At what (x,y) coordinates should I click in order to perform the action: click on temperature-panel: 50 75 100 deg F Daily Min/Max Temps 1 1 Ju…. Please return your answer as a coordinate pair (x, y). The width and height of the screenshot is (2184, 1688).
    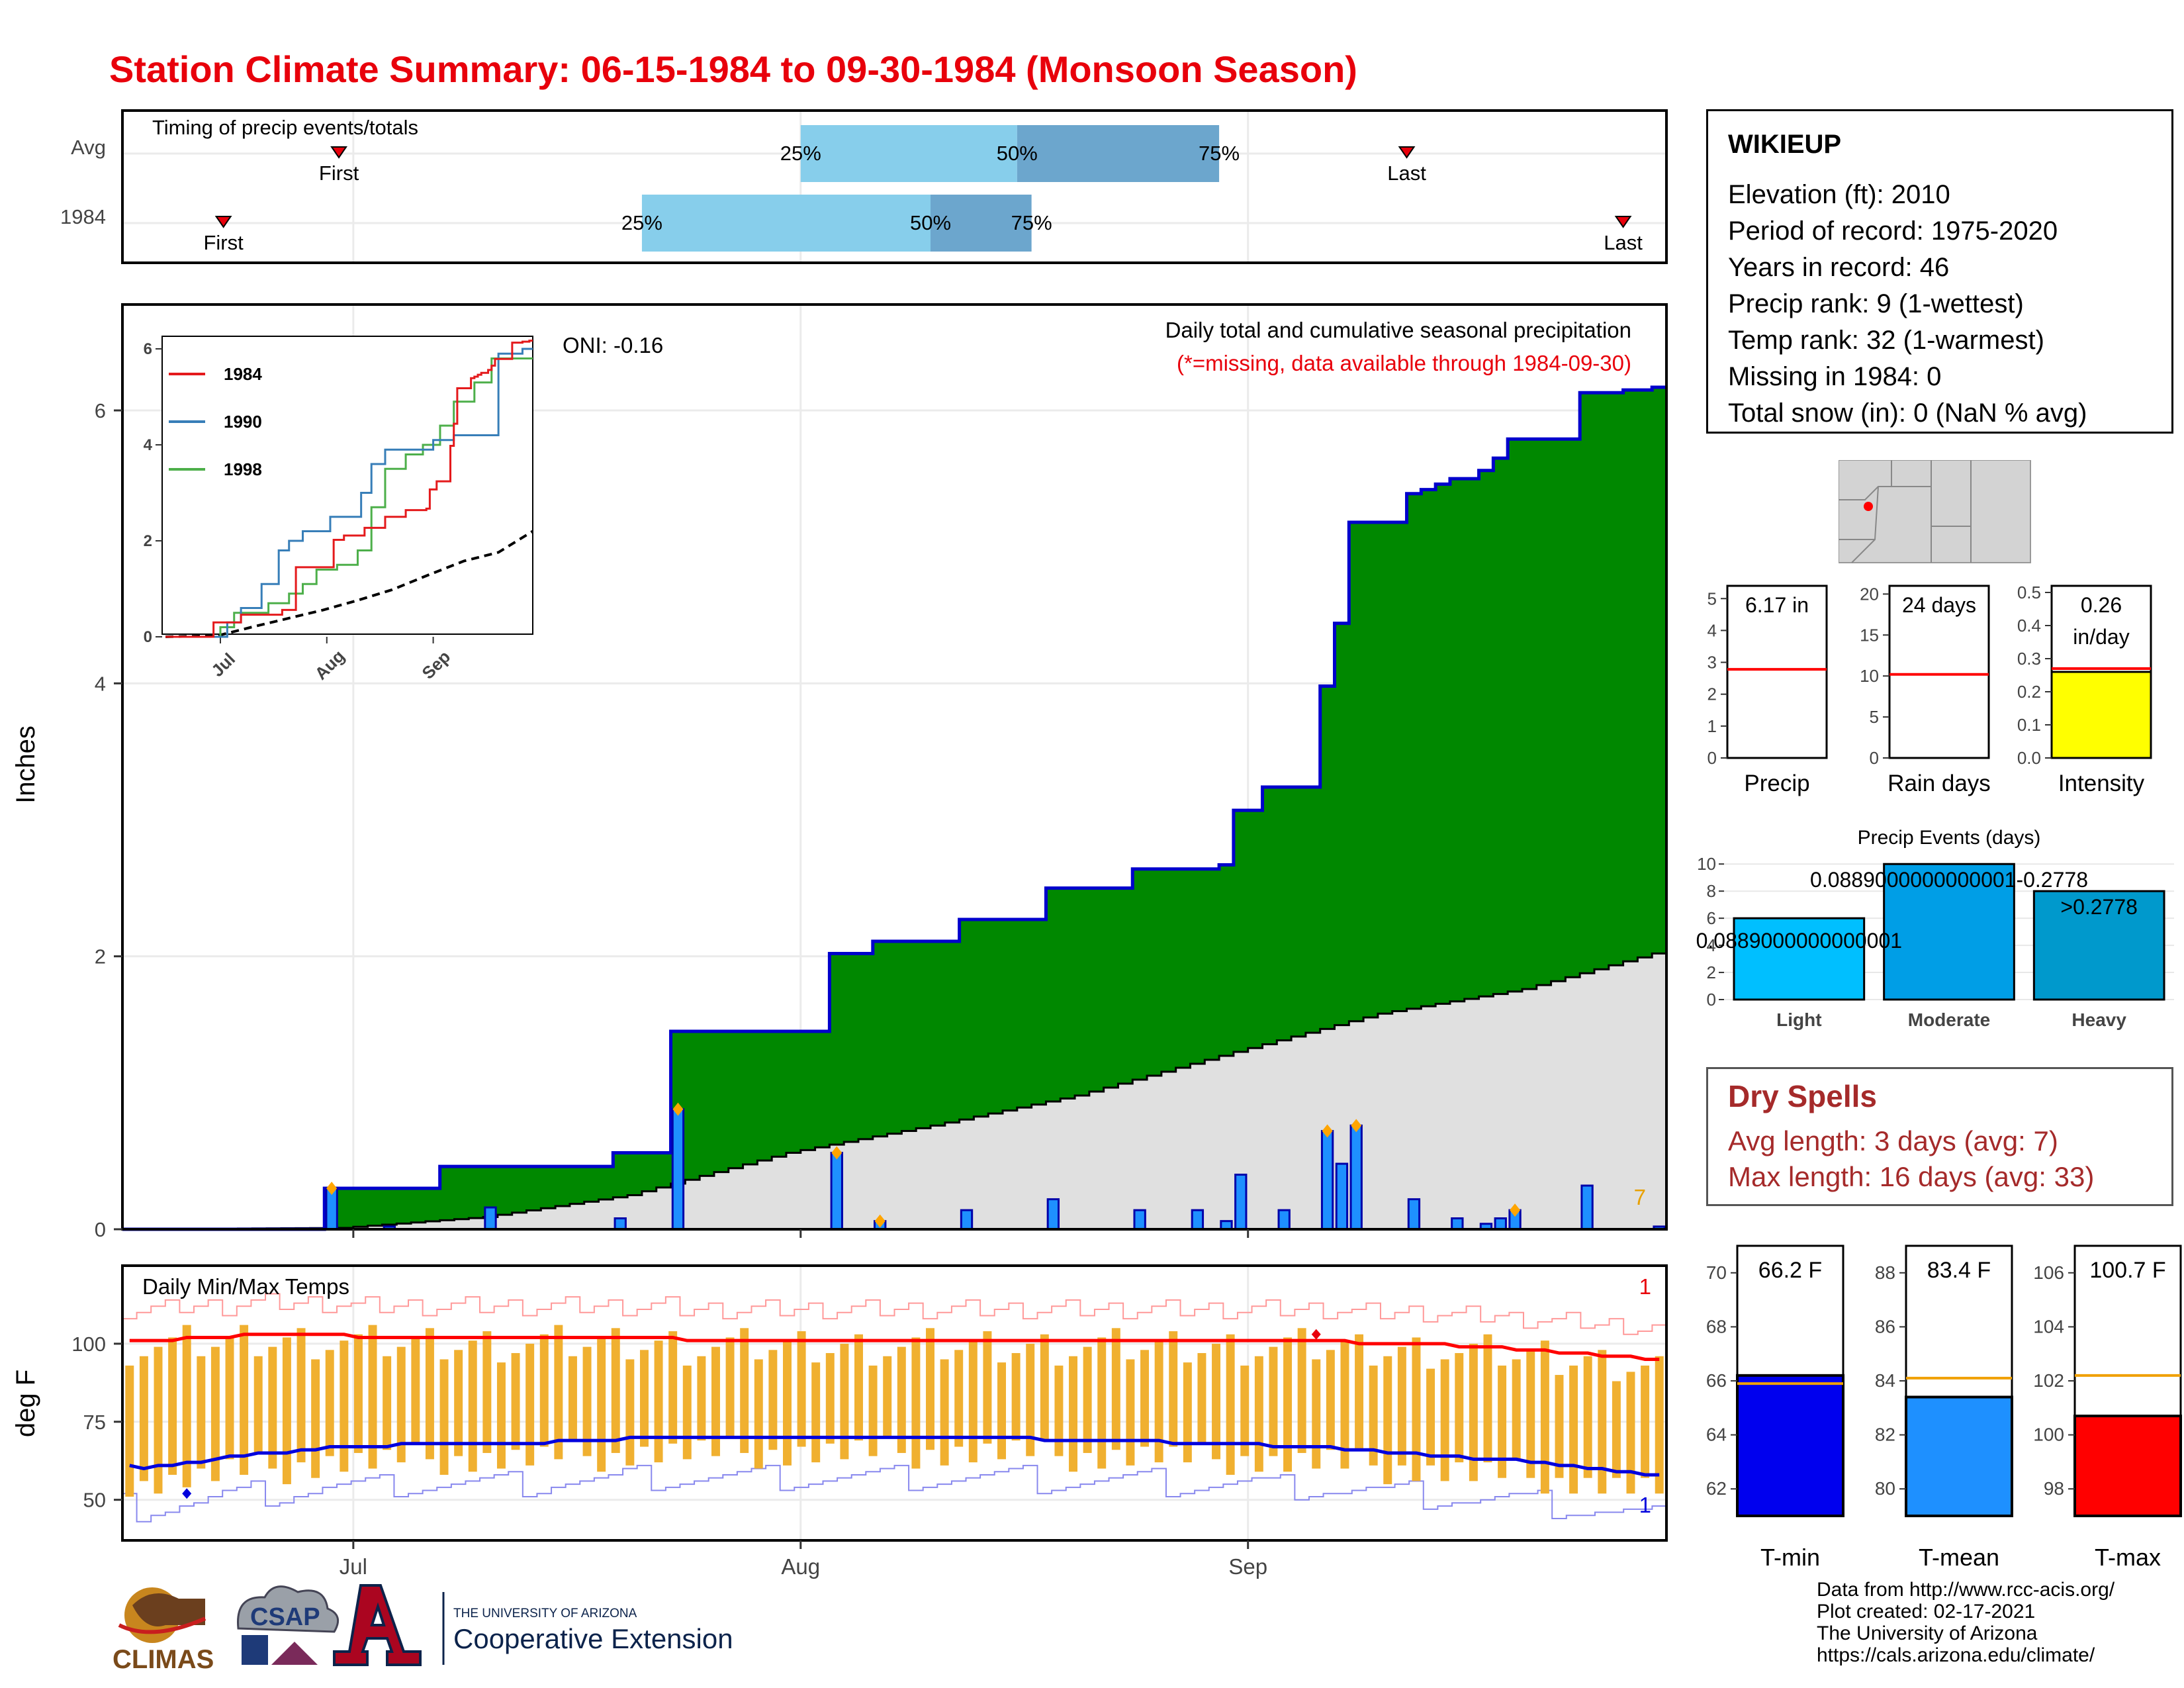
    Looking at the image, I should click on (839, 1421).